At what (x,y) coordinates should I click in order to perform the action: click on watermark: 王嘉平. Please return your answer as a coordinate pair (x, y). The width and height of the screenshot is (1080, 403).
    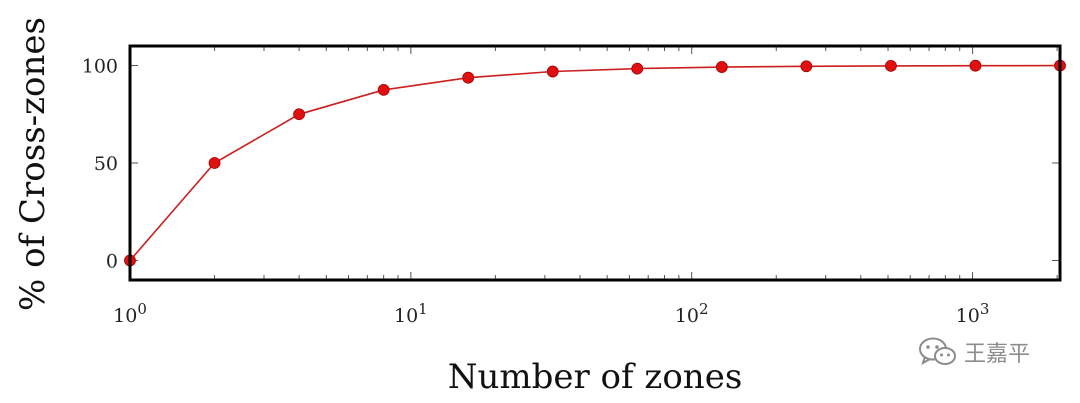
    Looking at the image, I should click on (974, 352).